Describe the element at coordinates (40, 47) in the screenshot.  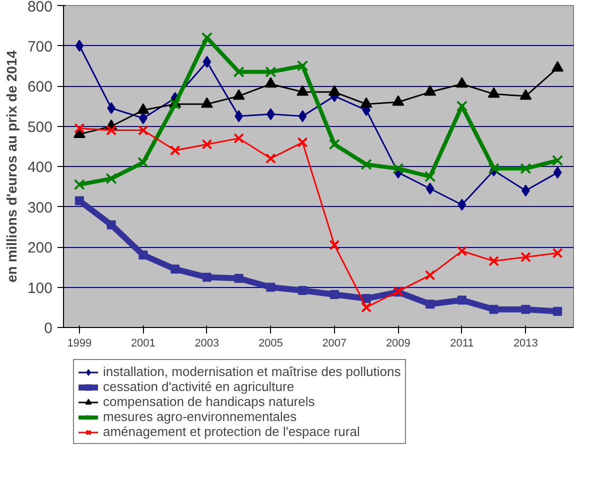
I see `y-tick-label: 700` at that location.